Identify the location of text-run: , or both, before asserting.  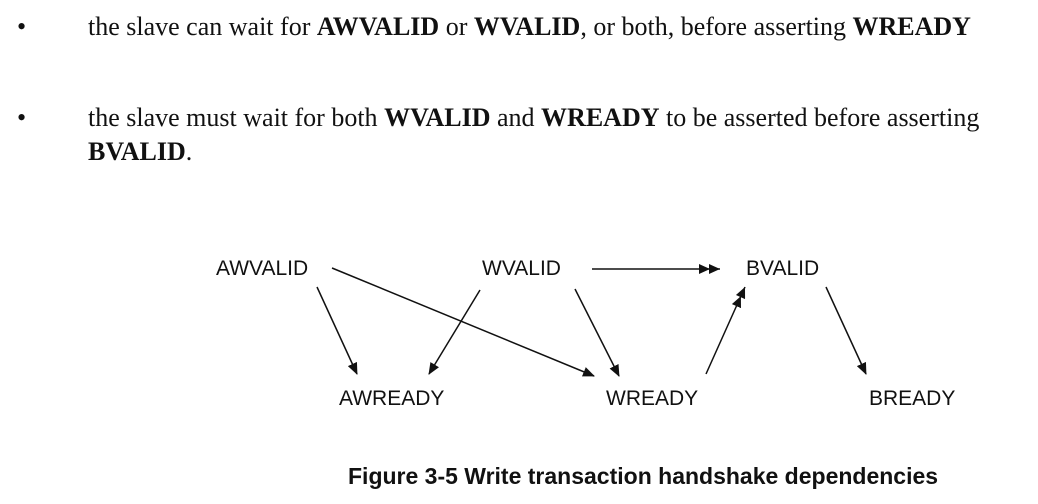
(716, 26).